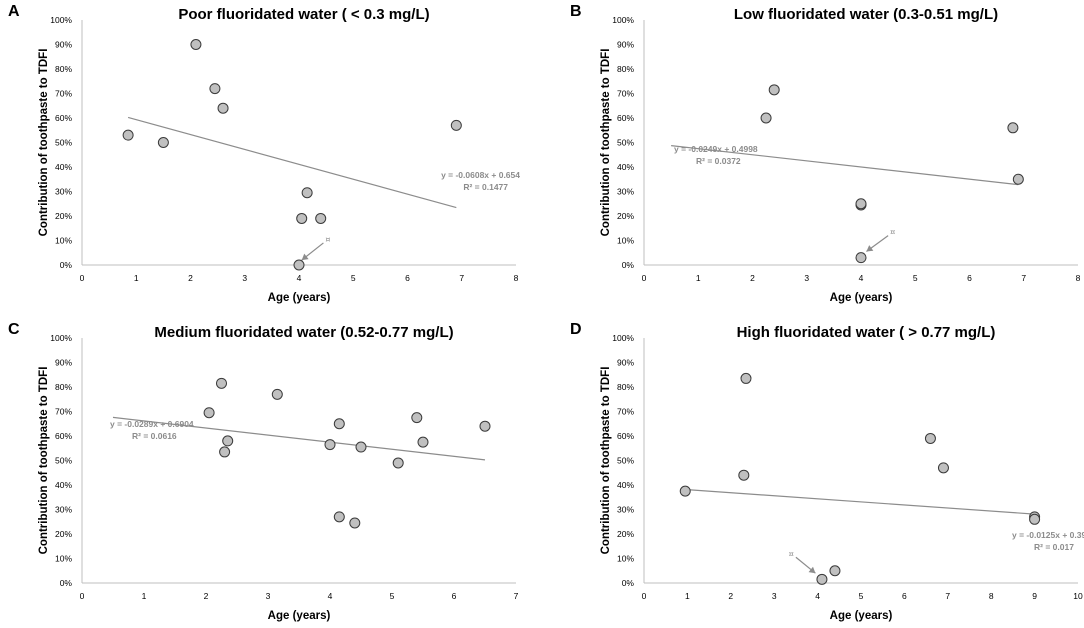 This screenshot has height=628, width=1084. I want to click on x-tick-label: 9, so click(1034, 596).